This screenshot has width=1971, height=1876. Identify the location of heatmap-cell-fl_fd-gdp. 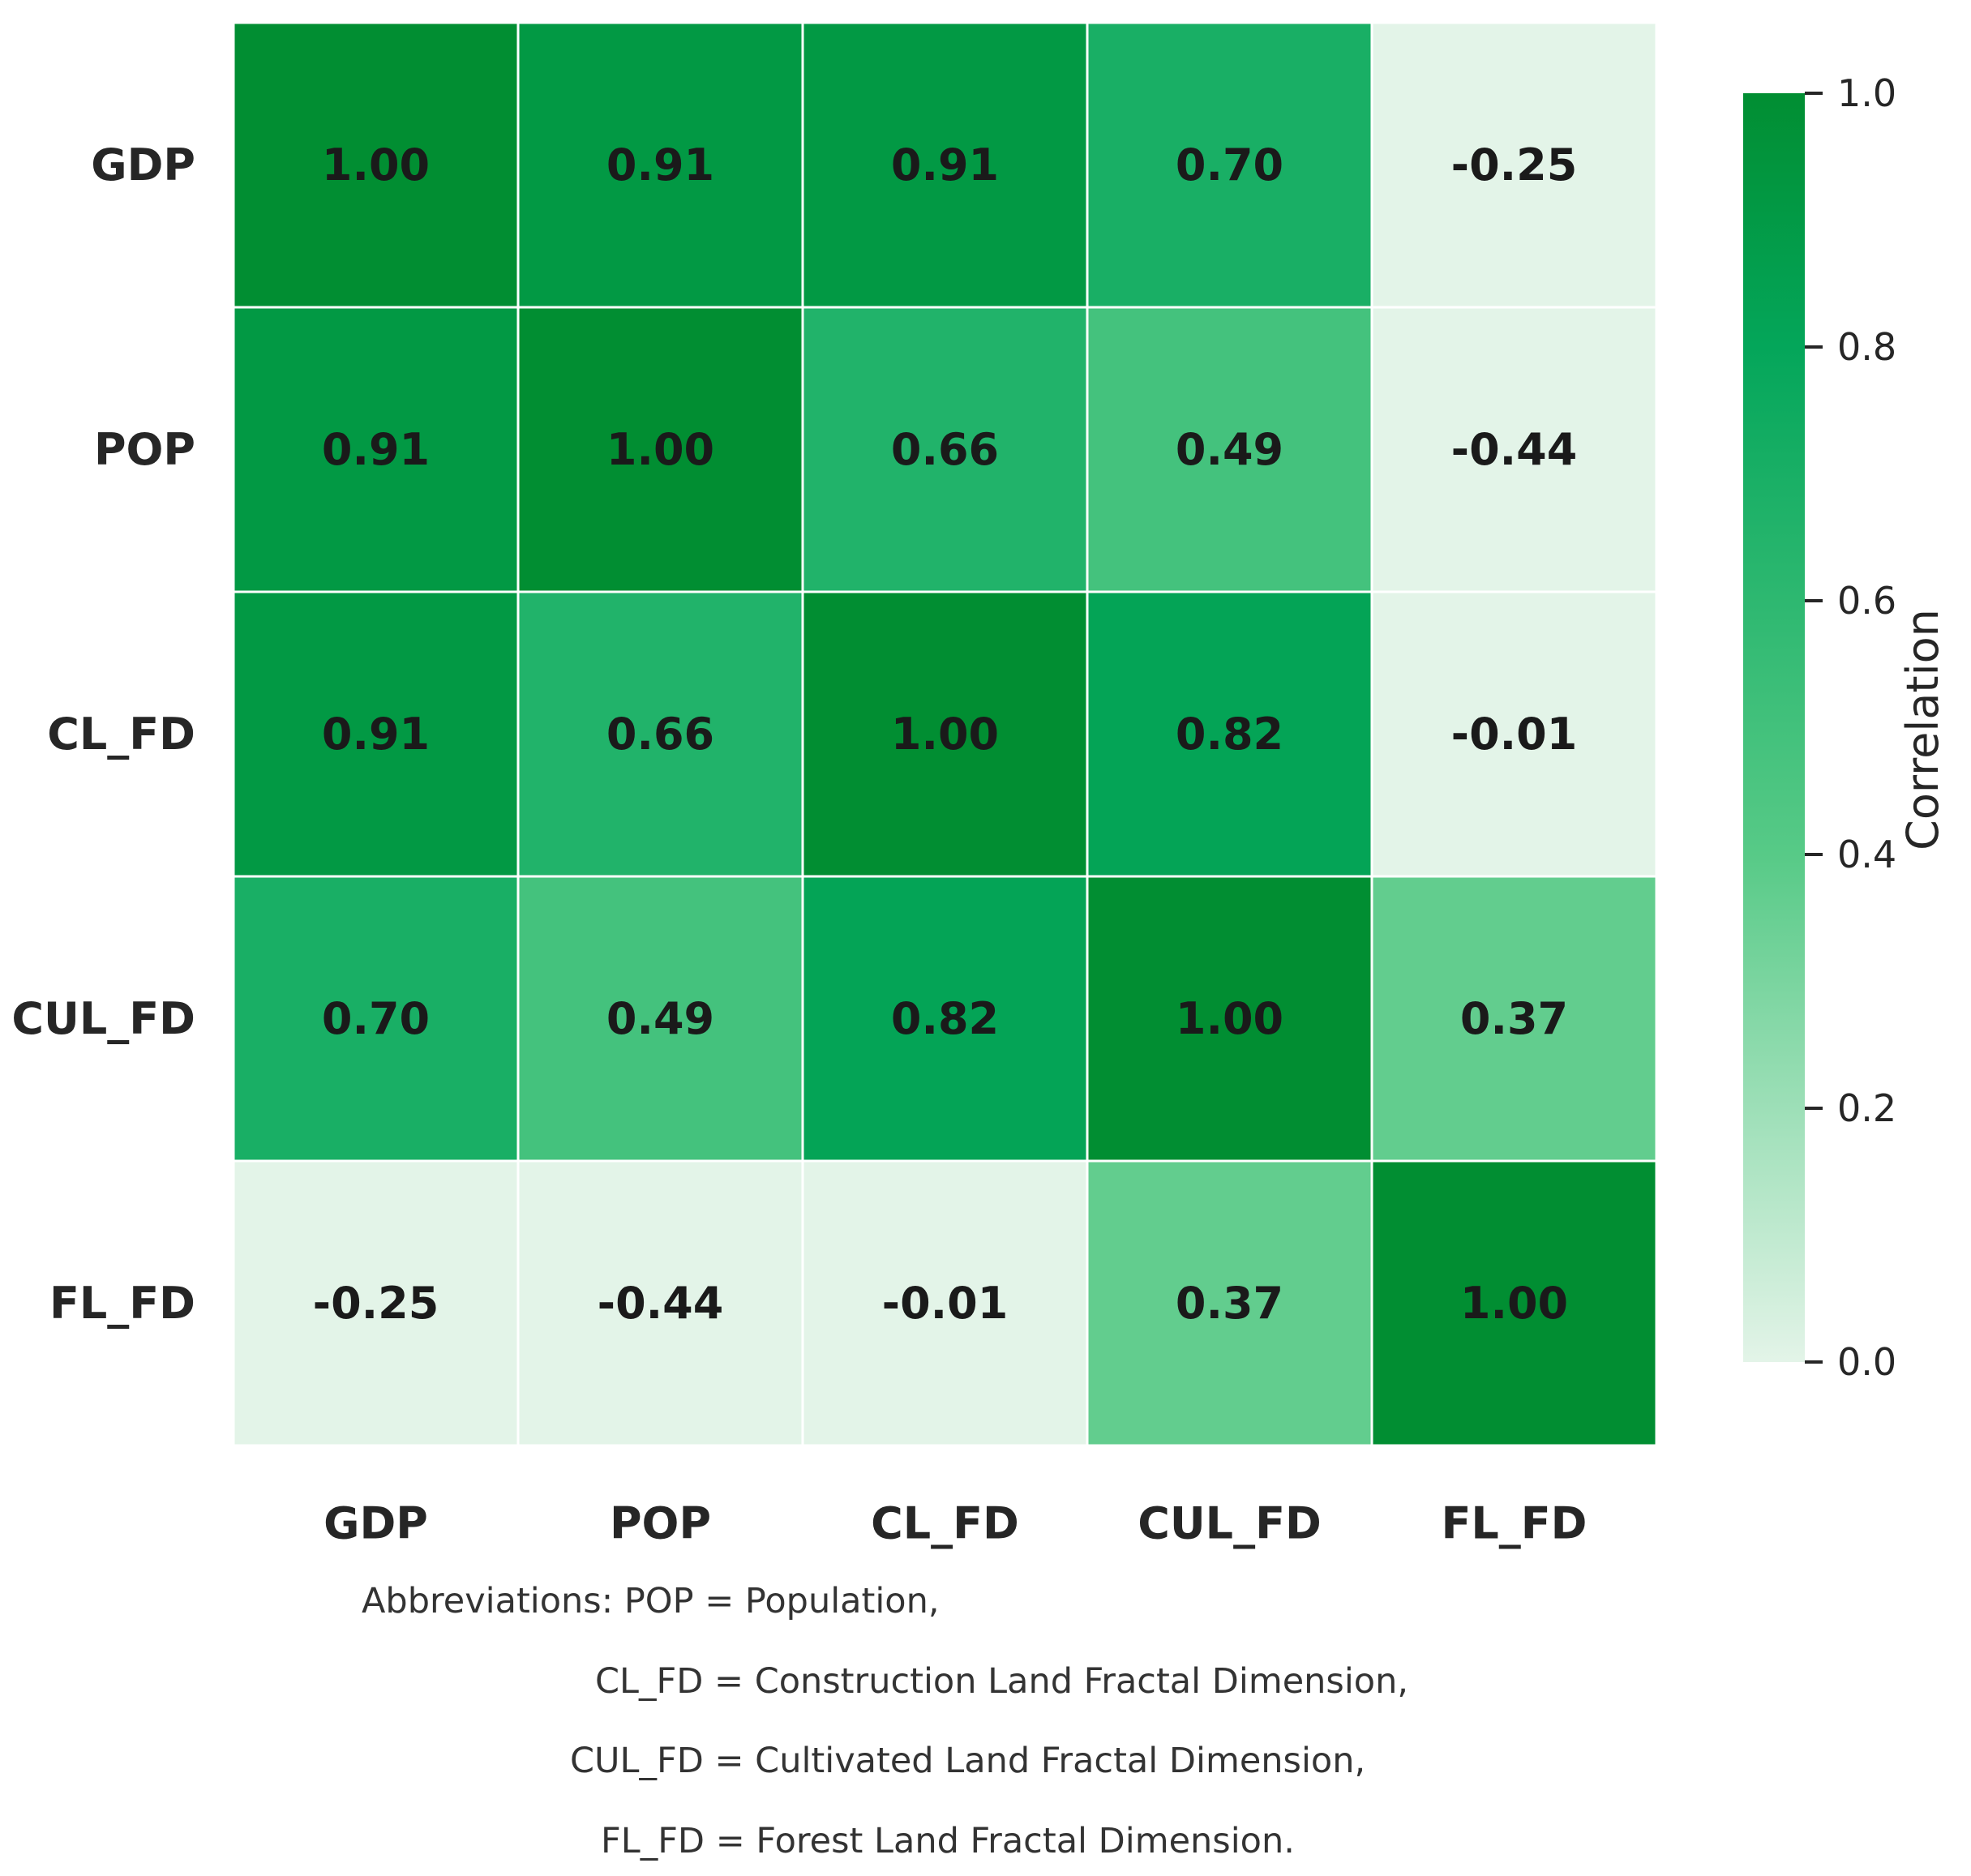
(376, 1303).